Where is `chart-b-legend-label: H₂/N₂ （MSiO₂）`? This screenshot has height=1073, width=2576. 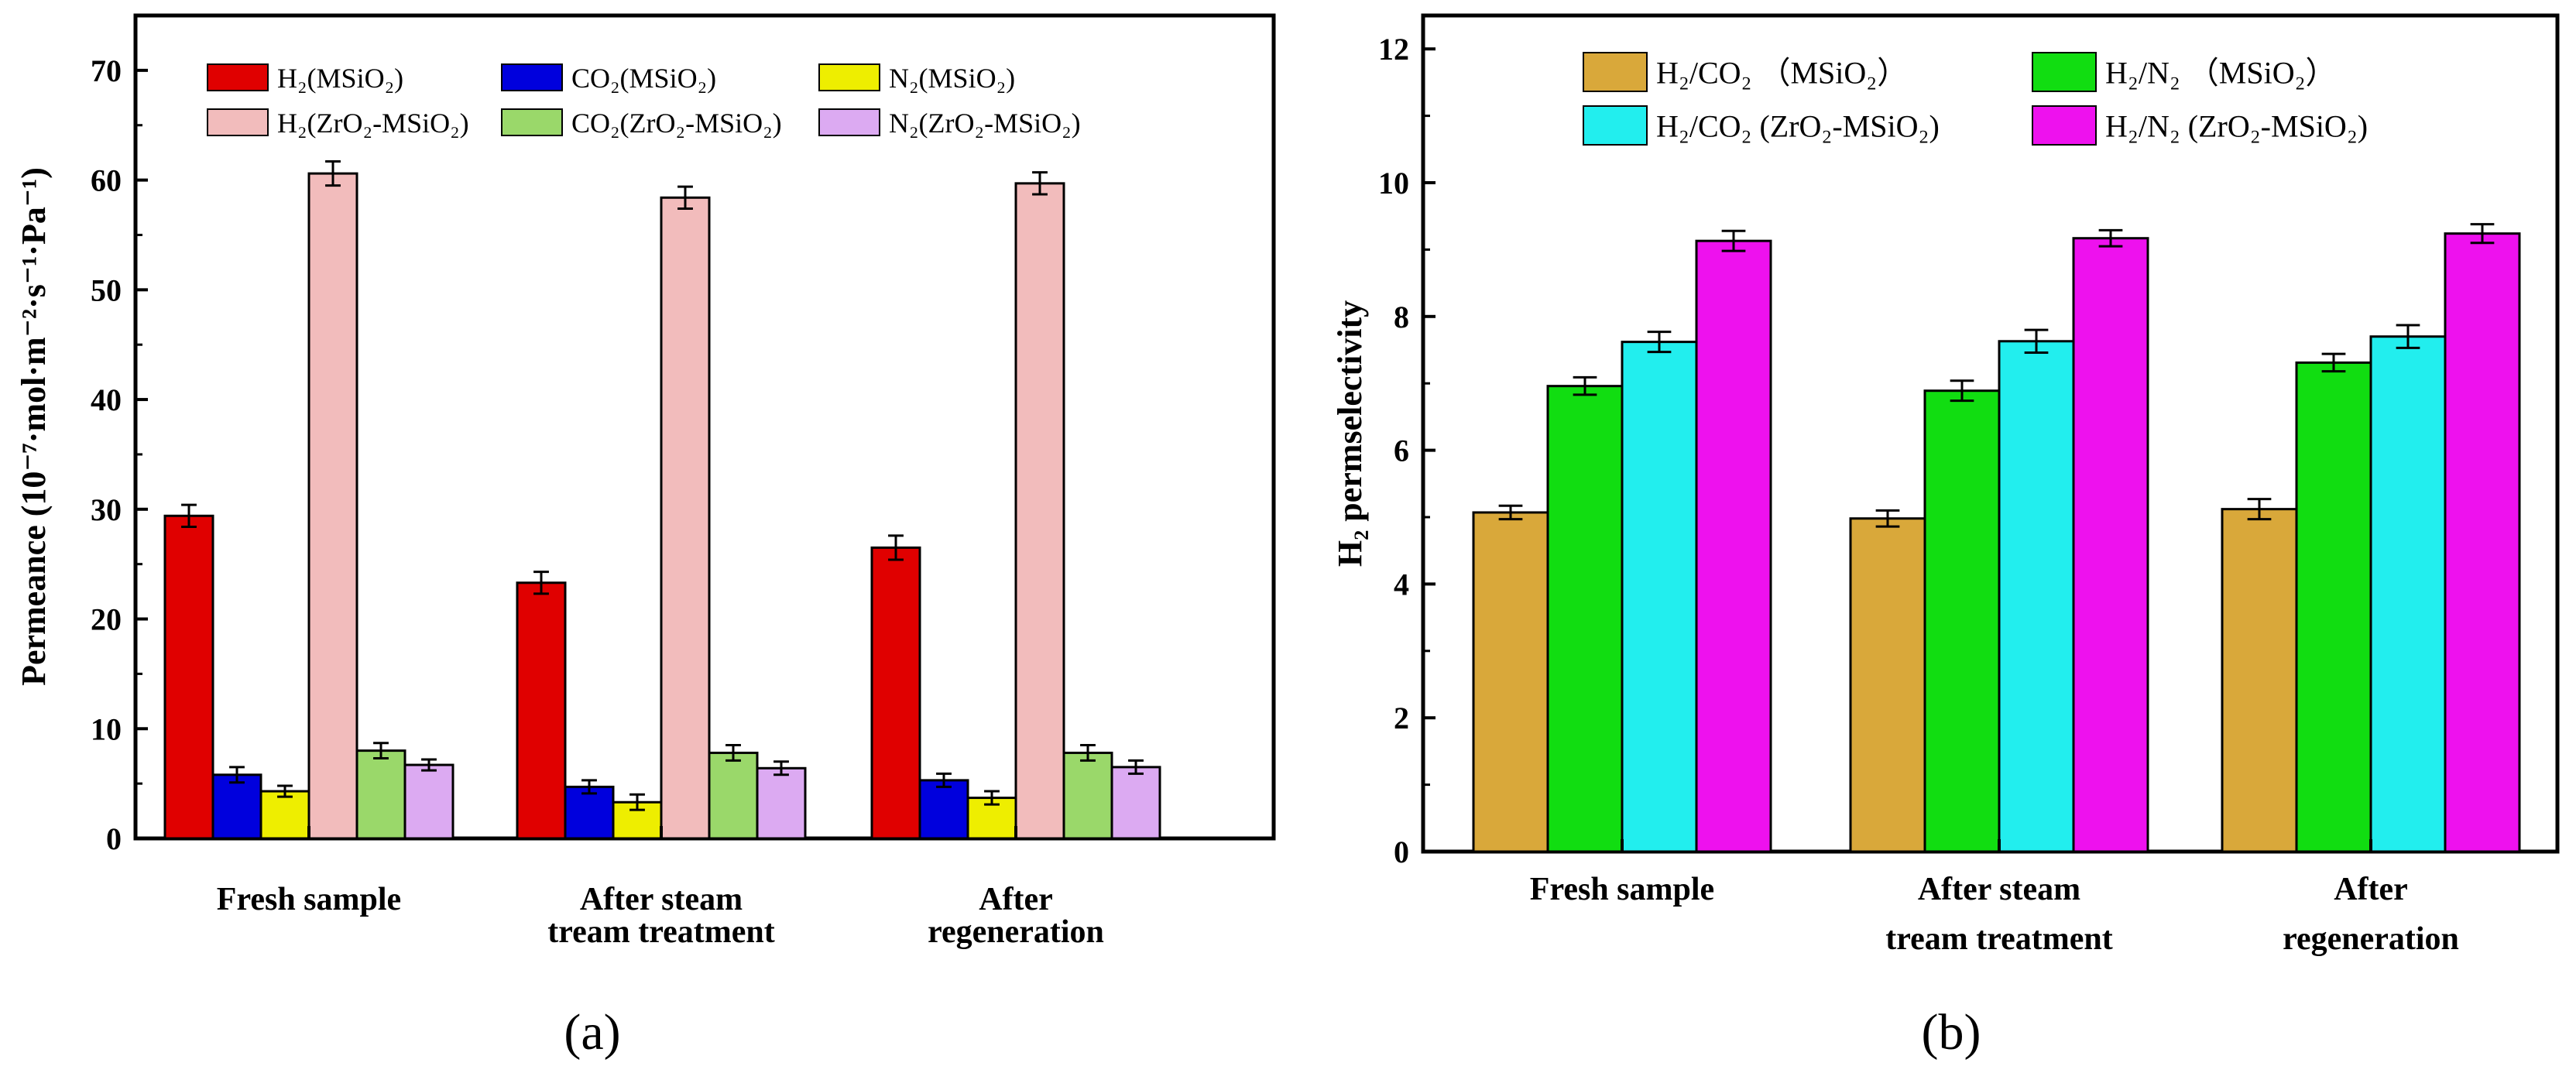 chart-b-legend-label: H₂/N₂ （MSiO₂） is located at coordinates (2221, 73).